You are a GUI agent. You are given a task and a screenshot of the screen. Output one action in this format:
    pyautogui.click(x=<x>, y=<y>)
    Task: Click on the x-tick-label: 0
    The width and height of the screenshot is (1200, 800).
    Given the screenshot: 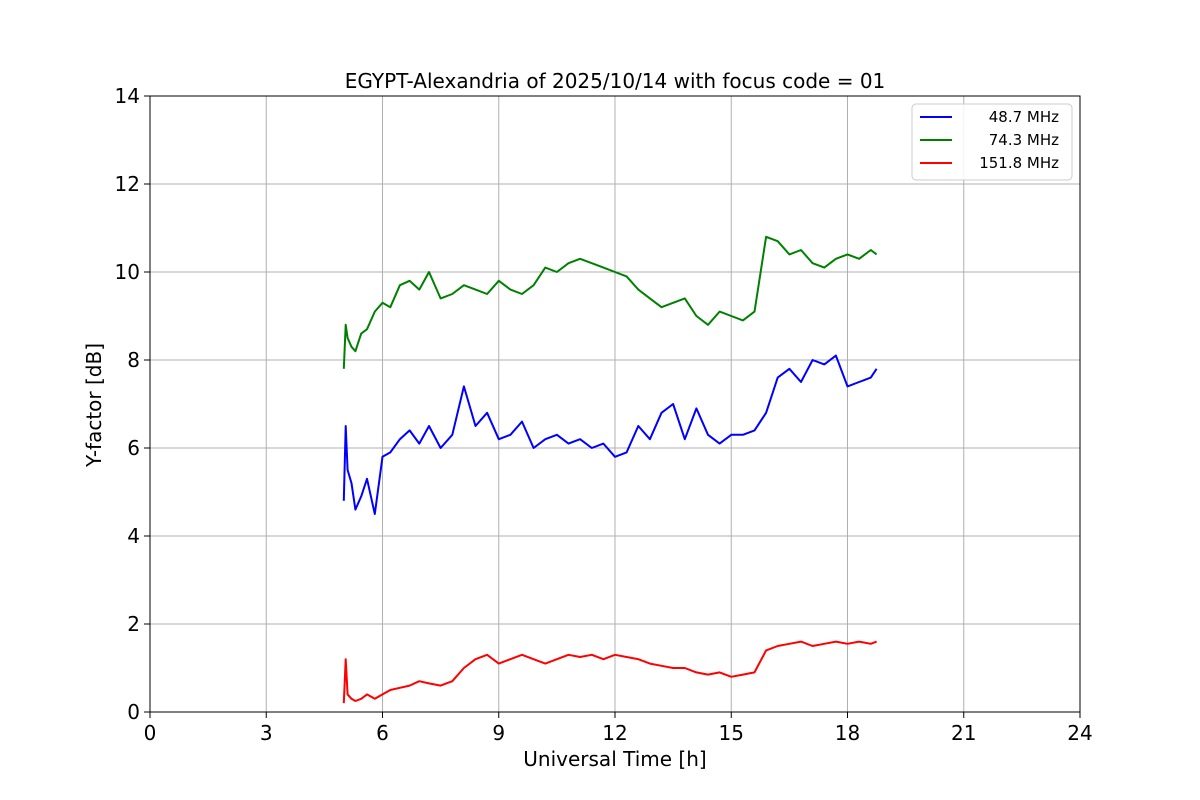 What is the action you would take?
    pyautogui.click(x=150, y=733)
    